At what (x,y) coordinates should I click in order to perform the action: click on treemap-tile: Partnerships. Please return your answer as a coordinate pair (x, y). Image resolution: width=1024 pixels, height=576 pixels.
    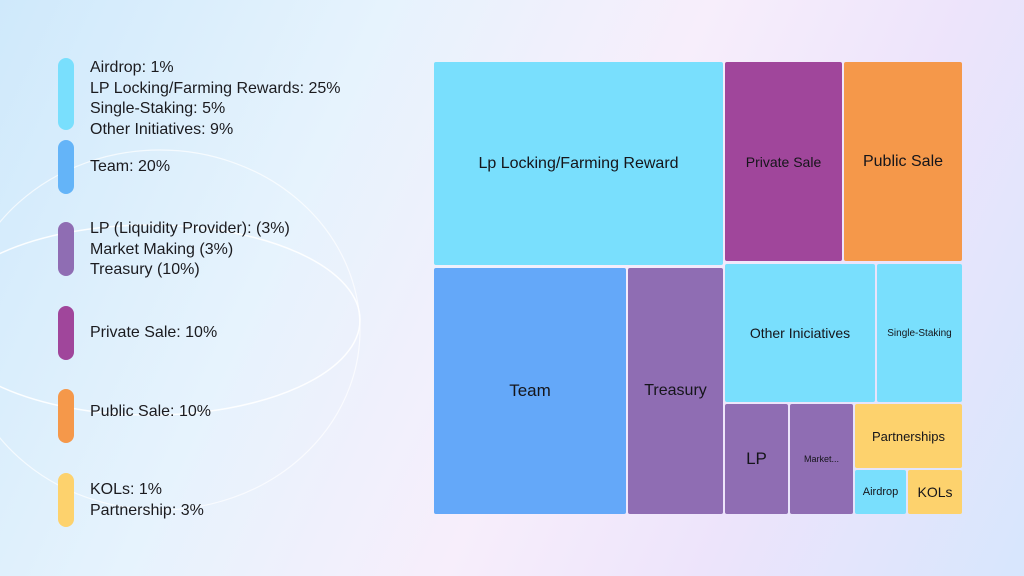
    Looking at the image, I should click on (908, 436).